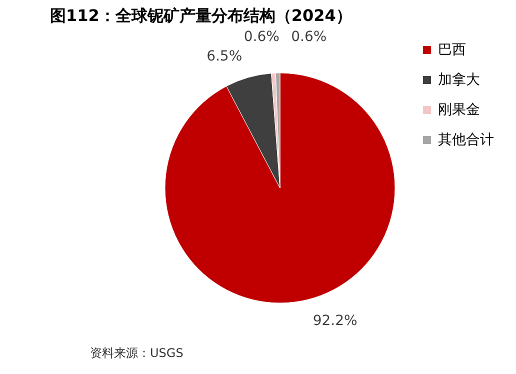  What do you see at coordinates (137, 353) in the screenshot?
I see `text: 资料来源：USGS` at bounding box center [137, 353].